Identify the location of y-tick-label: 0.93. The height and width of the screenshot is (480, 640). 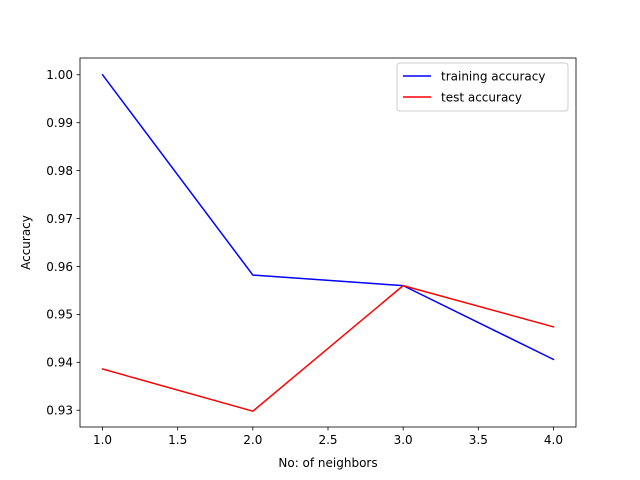
(59, 411).